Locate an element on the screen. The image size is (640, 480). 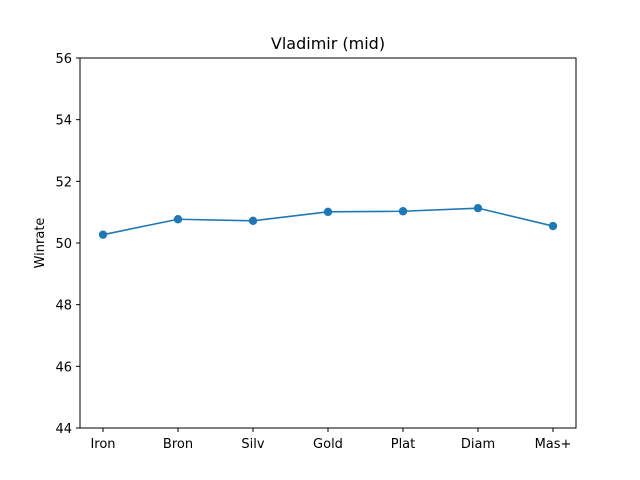
series-layer is located at coordinates (328, 221).